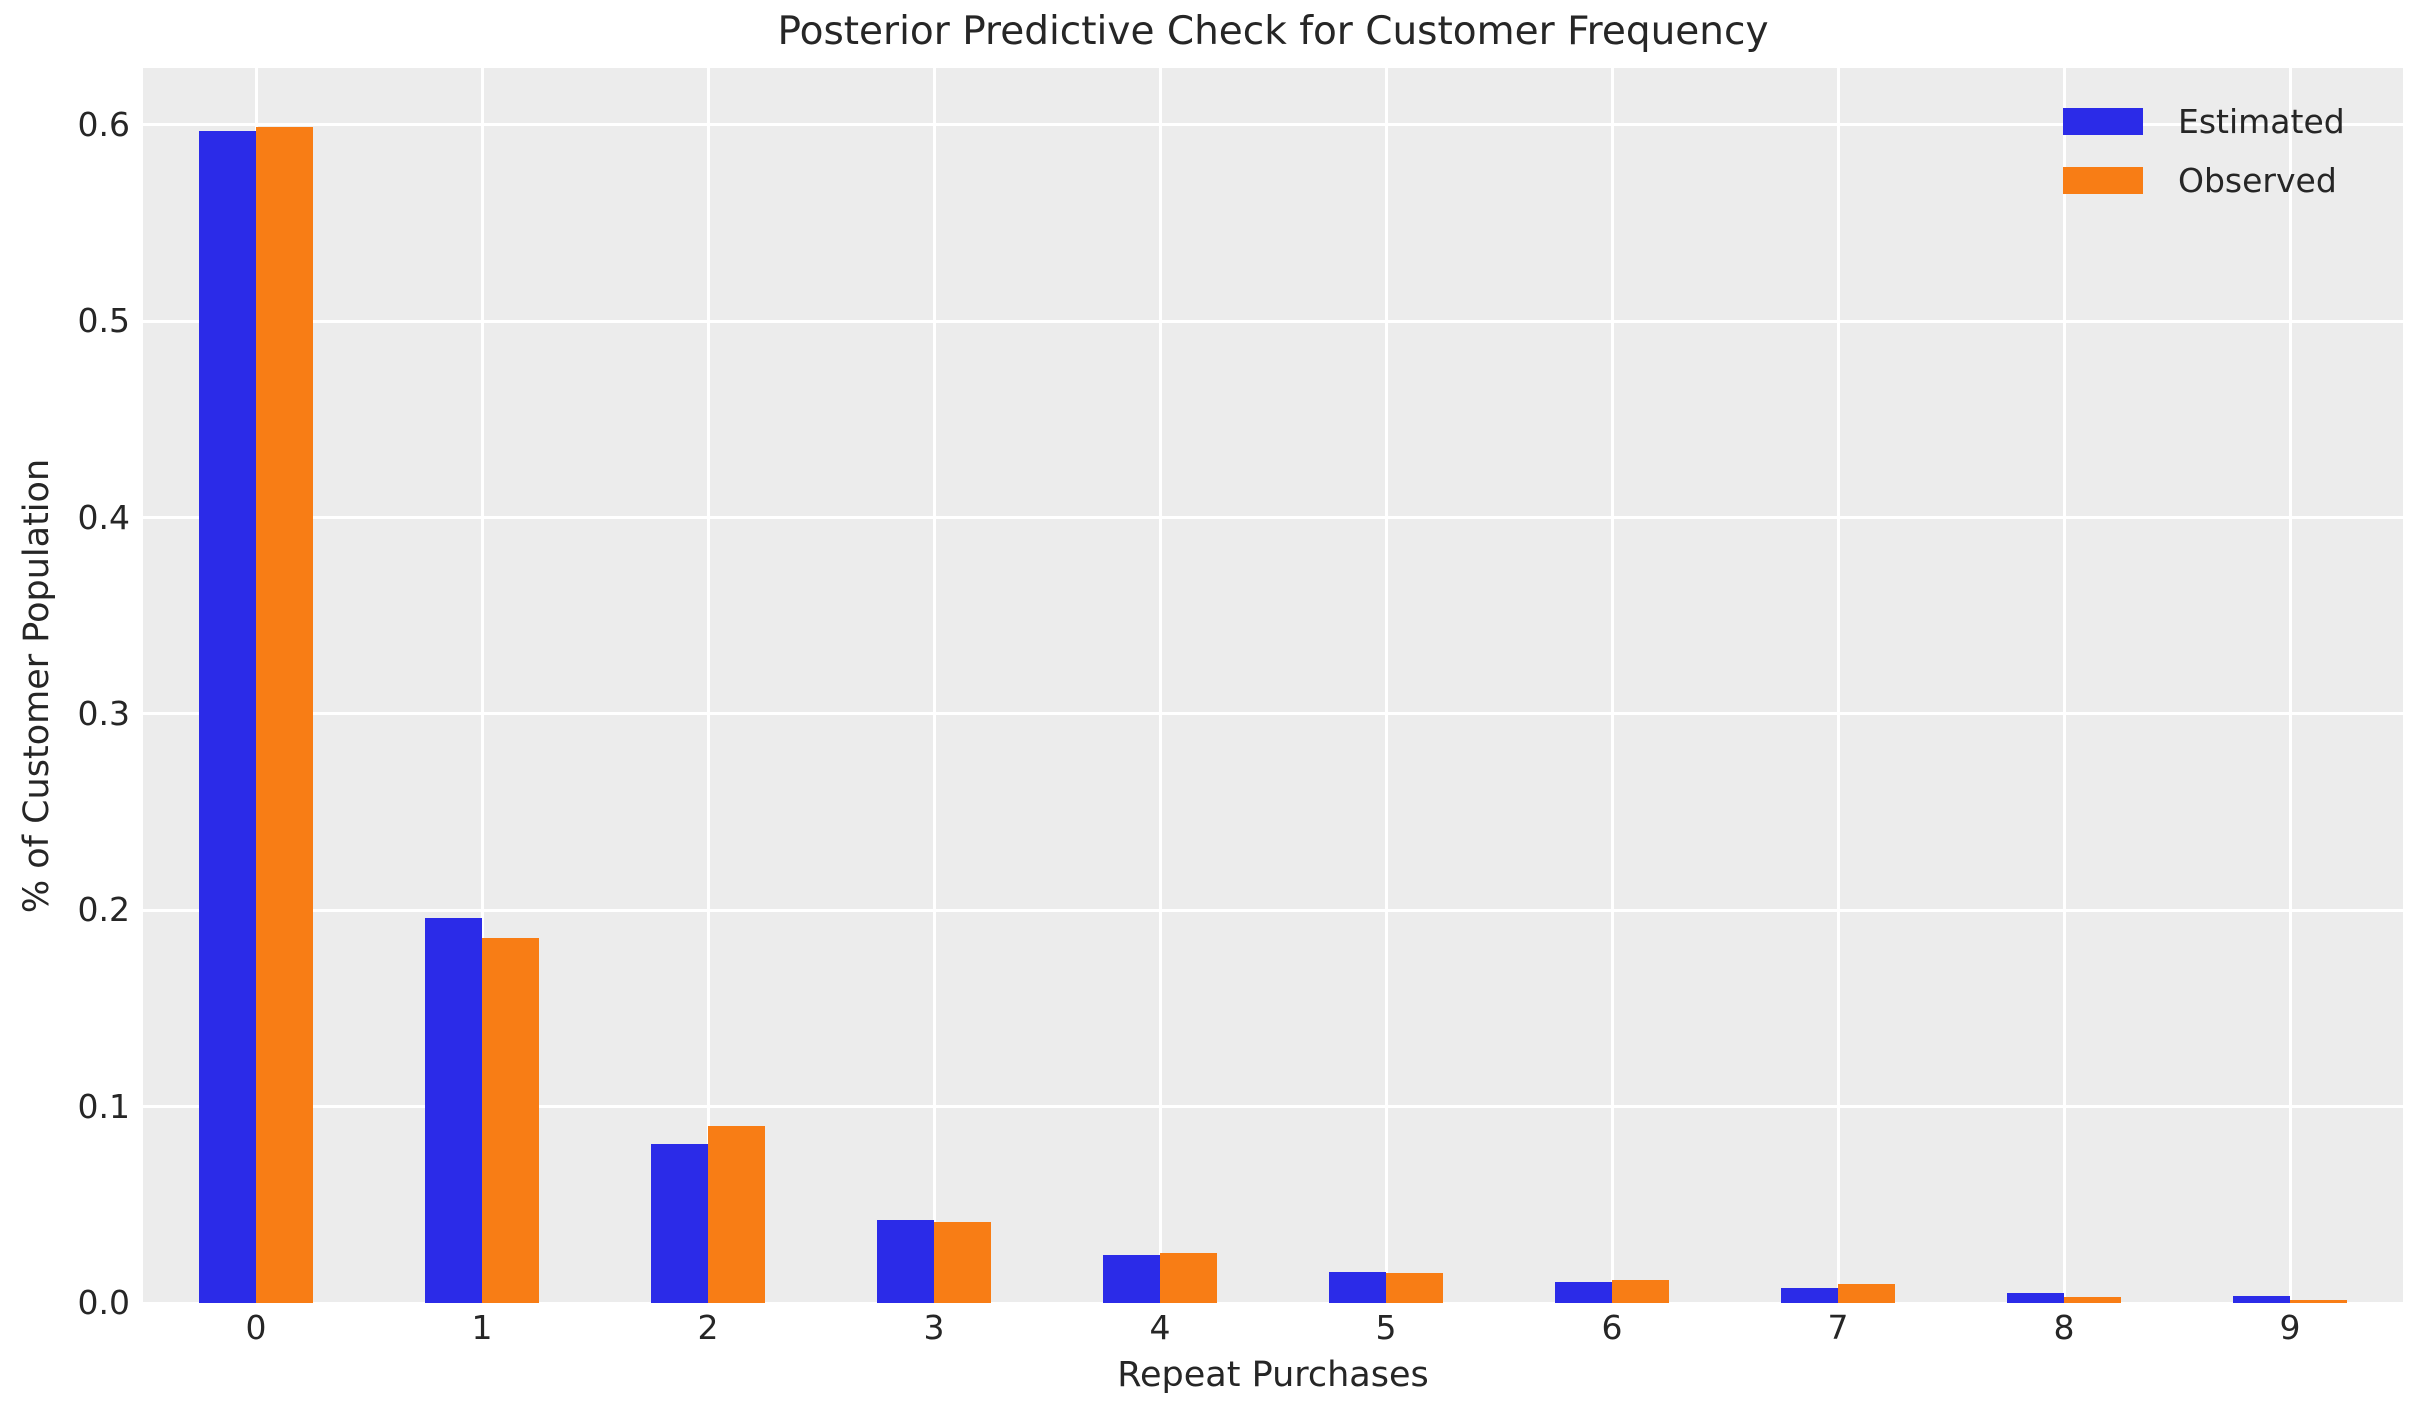 The height and width of the screenshot is (1423, 2423). I want to click on x-tick-label: 7, so click(1838, 1327).